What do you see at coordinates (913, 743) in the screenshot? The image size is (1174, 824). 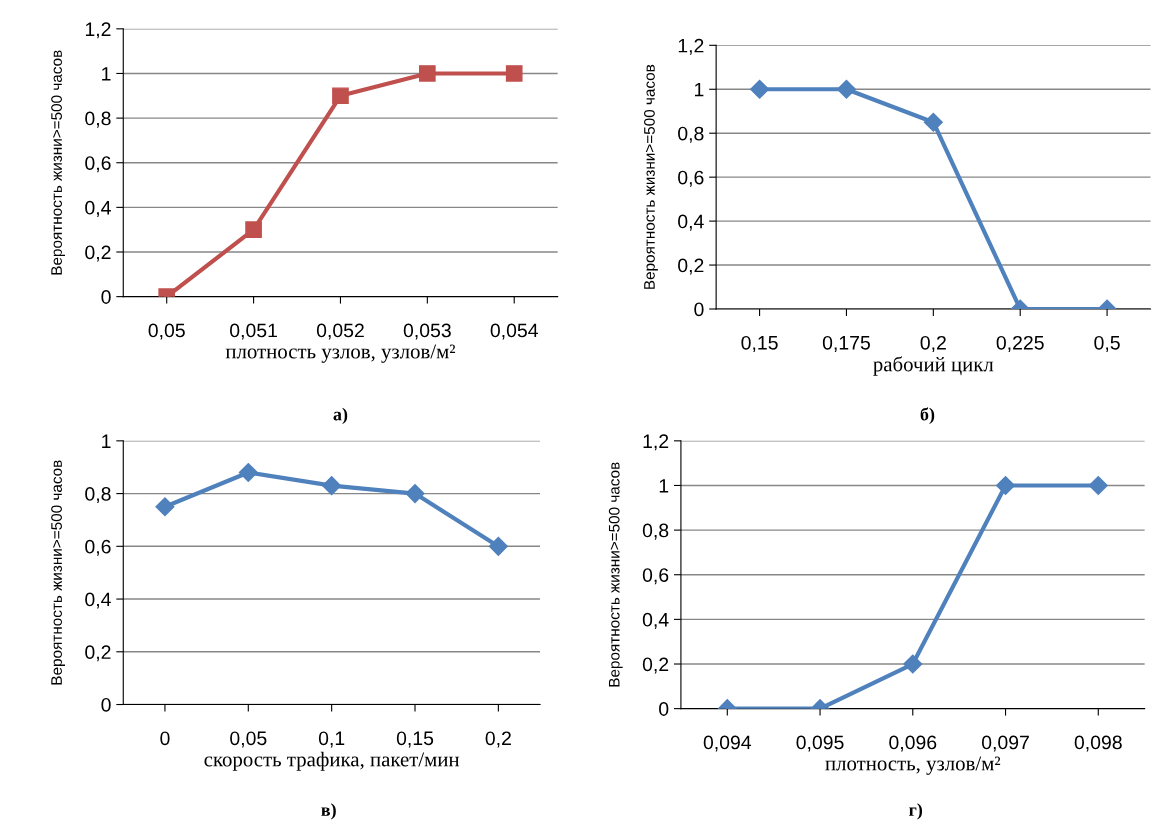 I see `x-tick-label: 0,096` at bounding box center [913, 743].